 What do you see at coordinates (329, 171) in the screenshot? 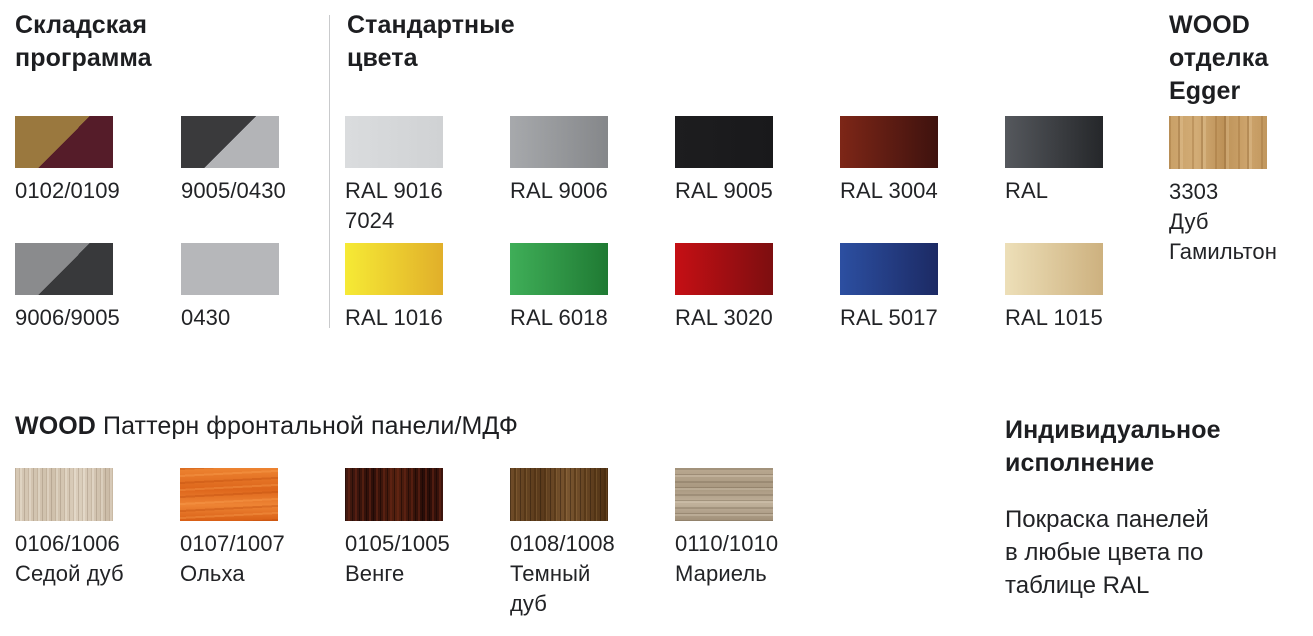
I see `vertical-divider` at bounding box center [329, 171].